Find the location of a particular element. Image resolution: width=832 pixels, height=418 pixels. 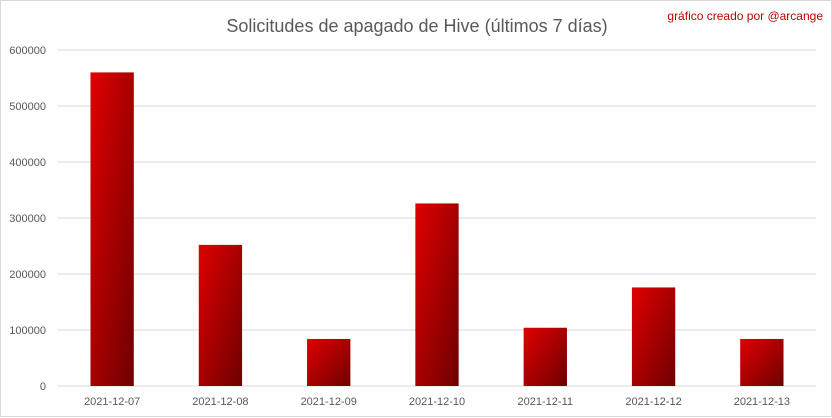

x-tick-label: 2021-12-13 is located at coordinates (762, 402).